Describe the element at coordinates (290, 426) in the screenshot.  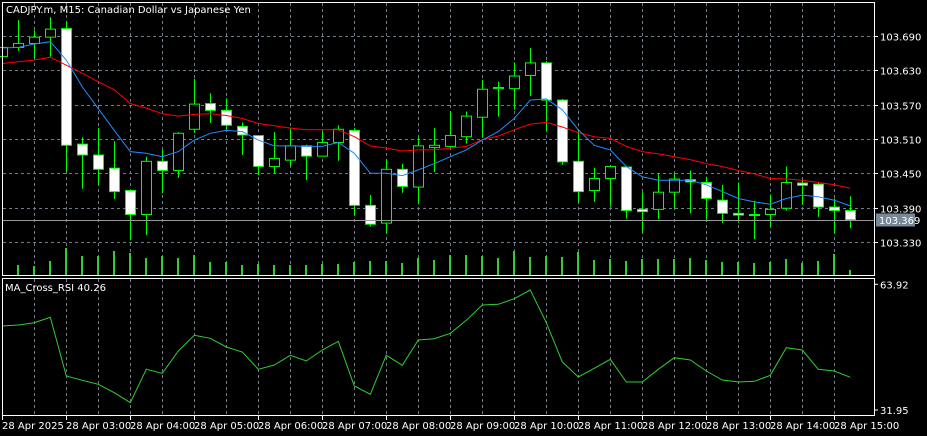
I see `time-tick-label: 28 Apr 06:00` at that location.